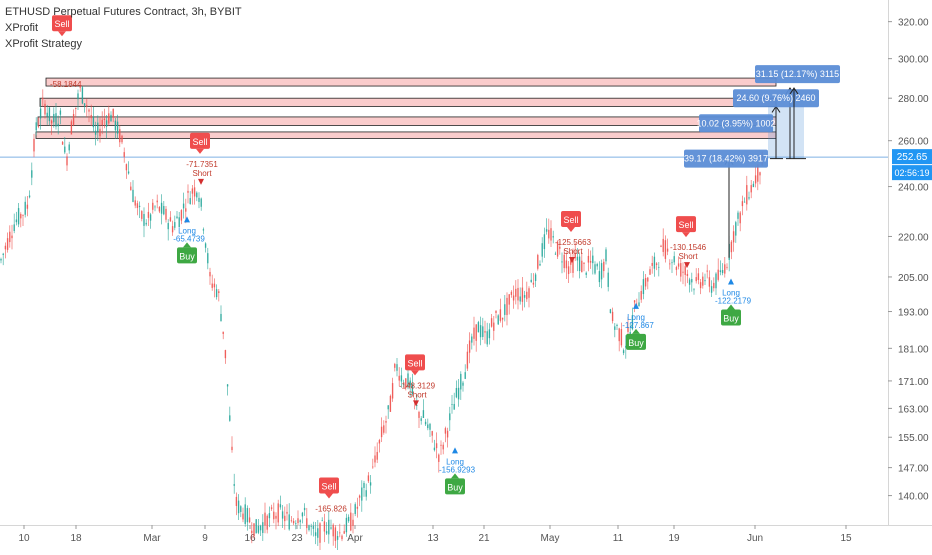 The image size is (932, 555). I want to click on y-tick-label: 205.00, so click(913, 278).